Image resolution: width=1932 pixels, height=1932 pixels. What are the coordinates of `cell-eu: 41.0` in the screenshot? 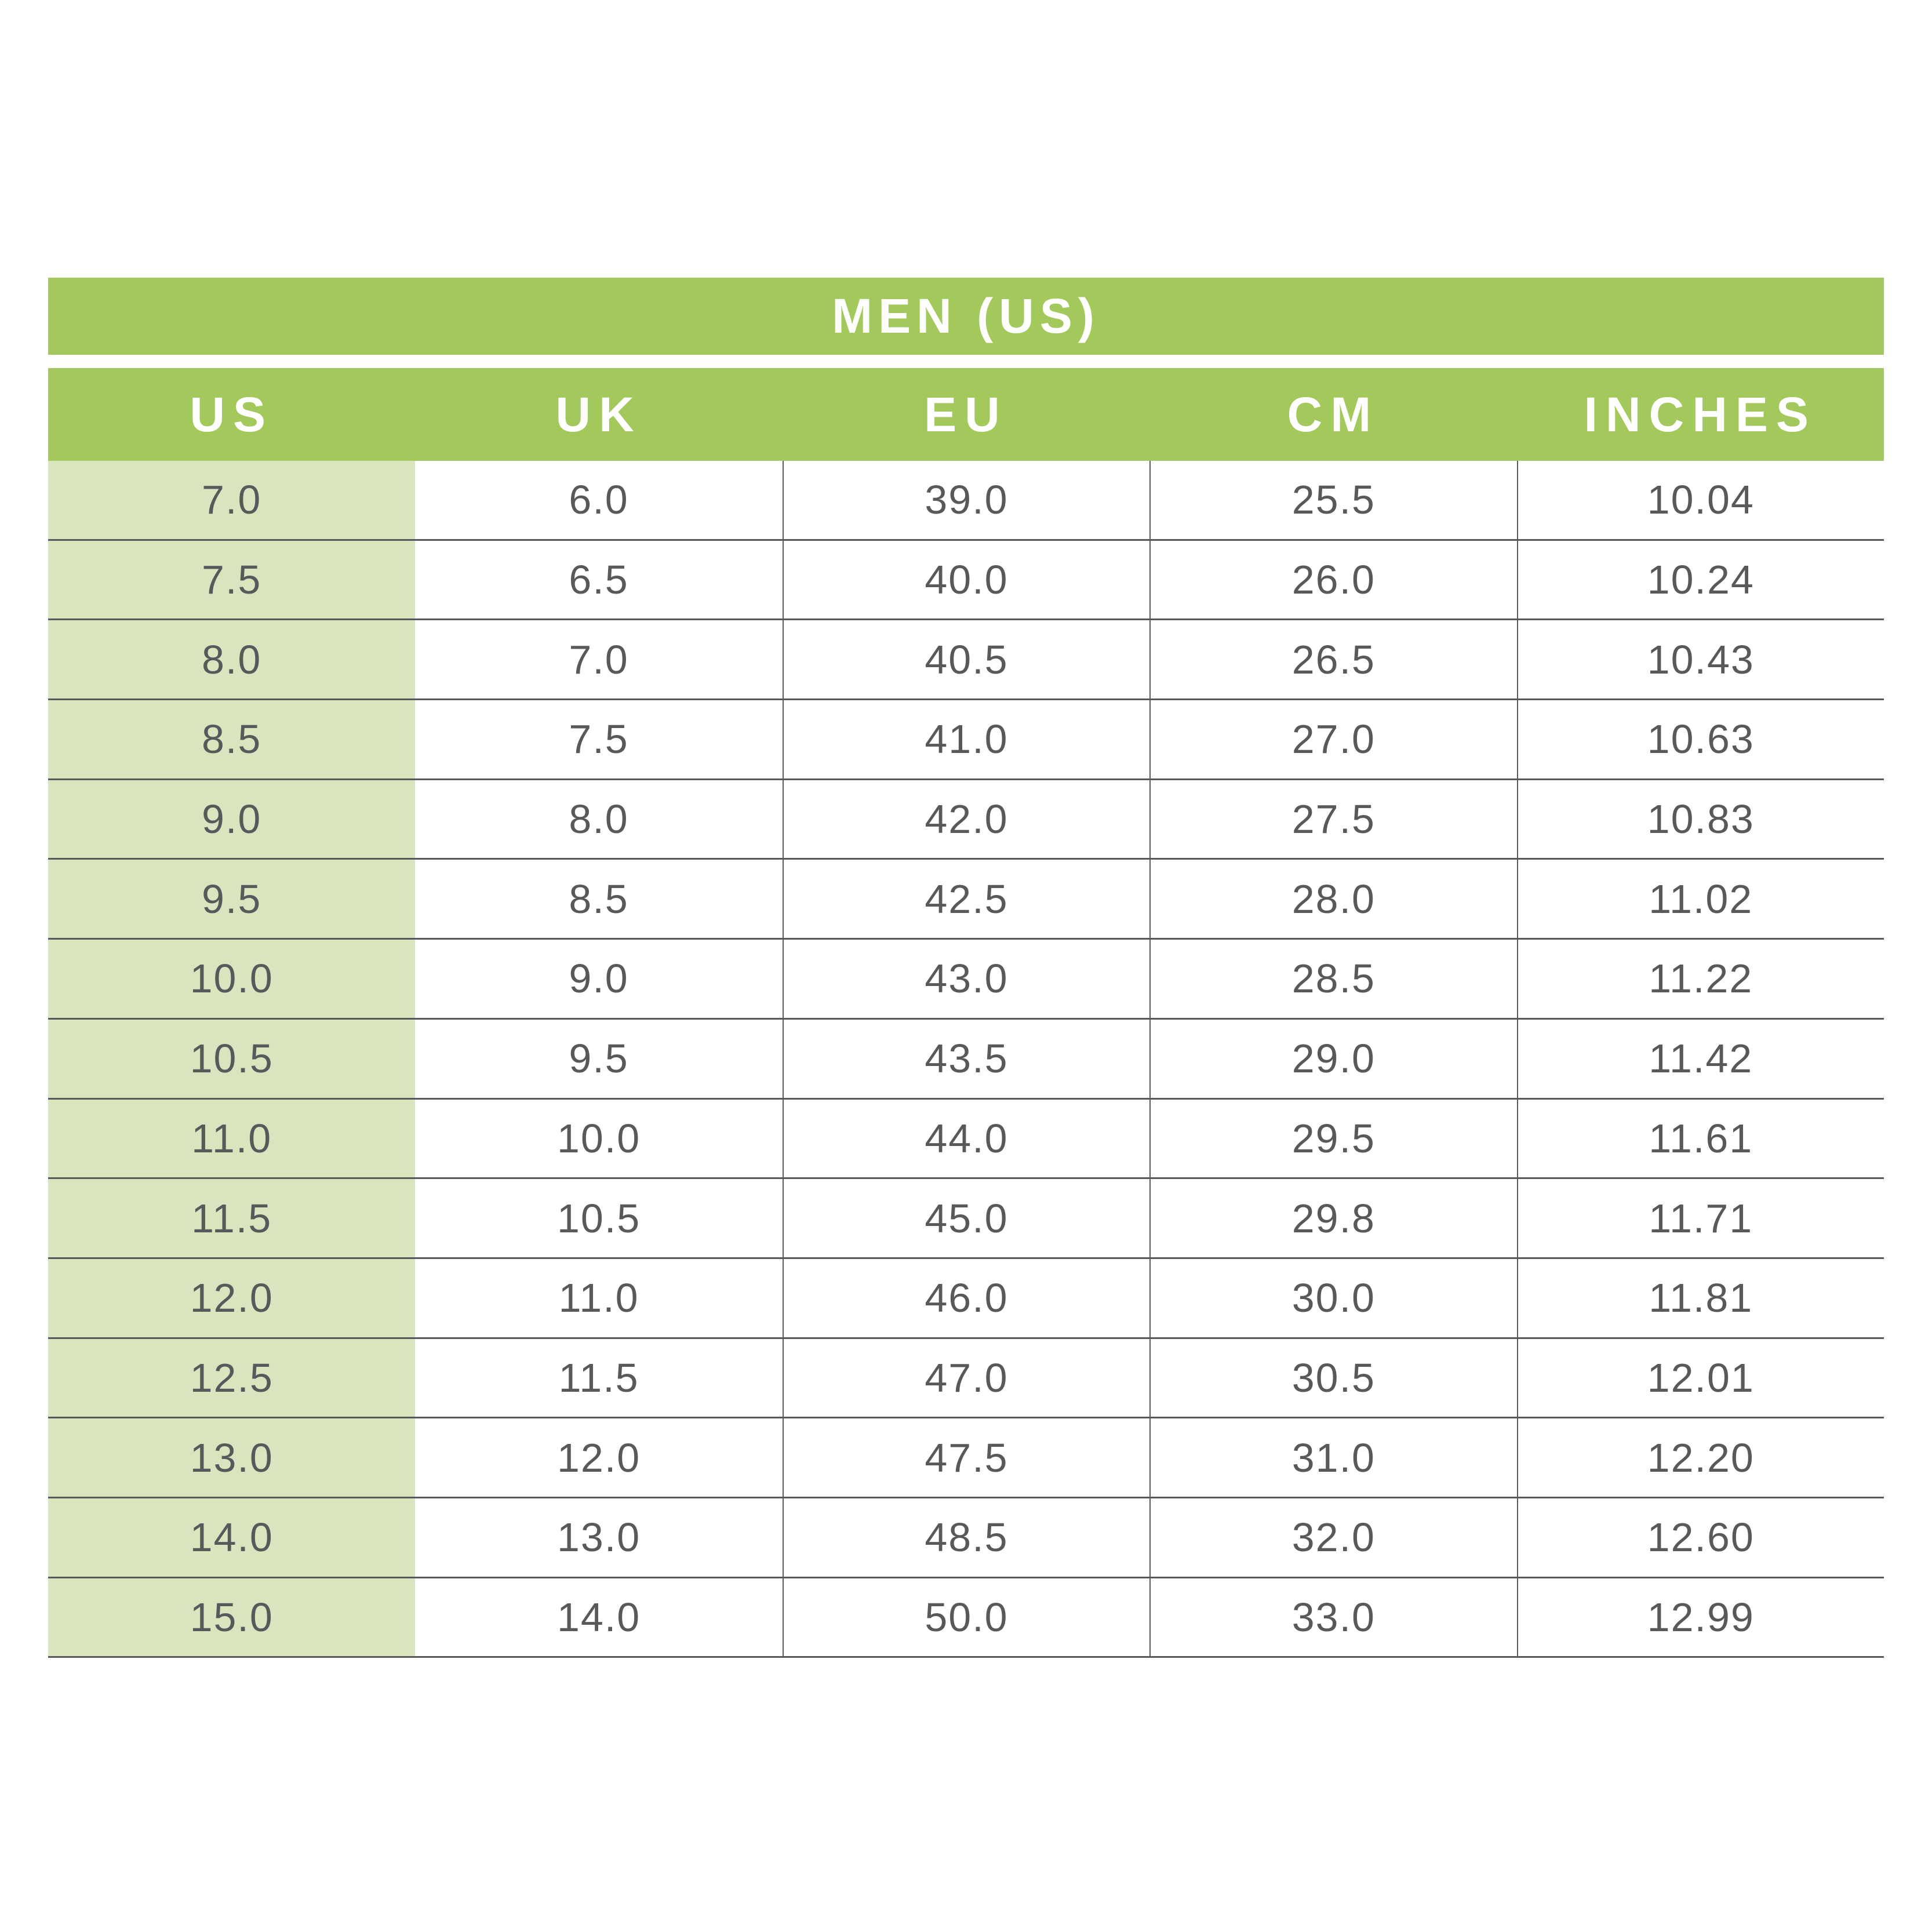 It's located at (965, 739).